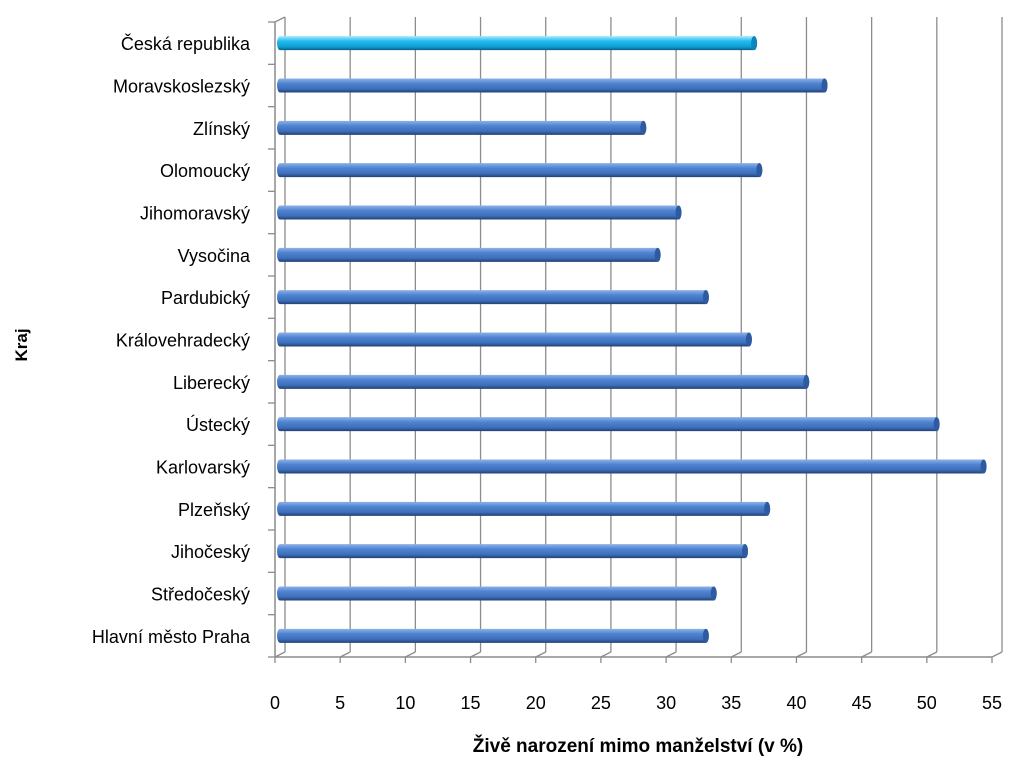 The width and height of the screenshot is (1012, 761). I want to click on x-tick-label: 20, so click(536, 703).